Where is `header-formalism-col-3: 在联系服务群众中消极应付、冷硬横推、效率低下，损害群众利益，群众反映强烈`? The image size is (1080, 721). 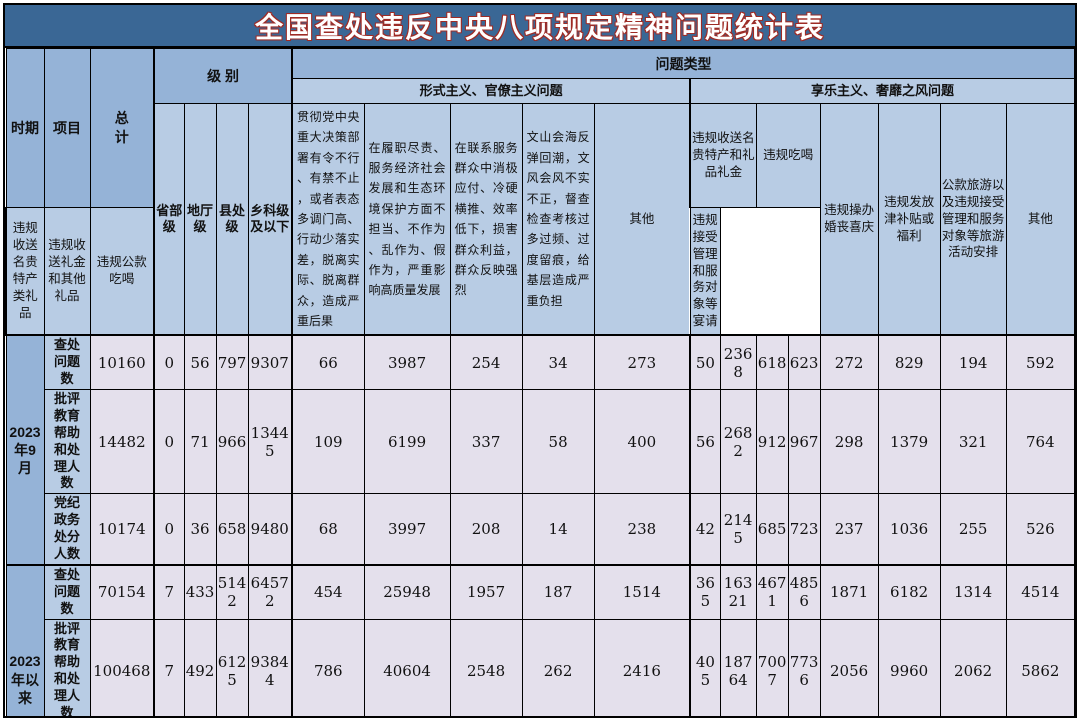
header-formalism-col-3: 在联系服务群众中消极应付、冷硬横推、效率低下，损害群众利益，群众反映强烈 is located at coordinates (486, 219).